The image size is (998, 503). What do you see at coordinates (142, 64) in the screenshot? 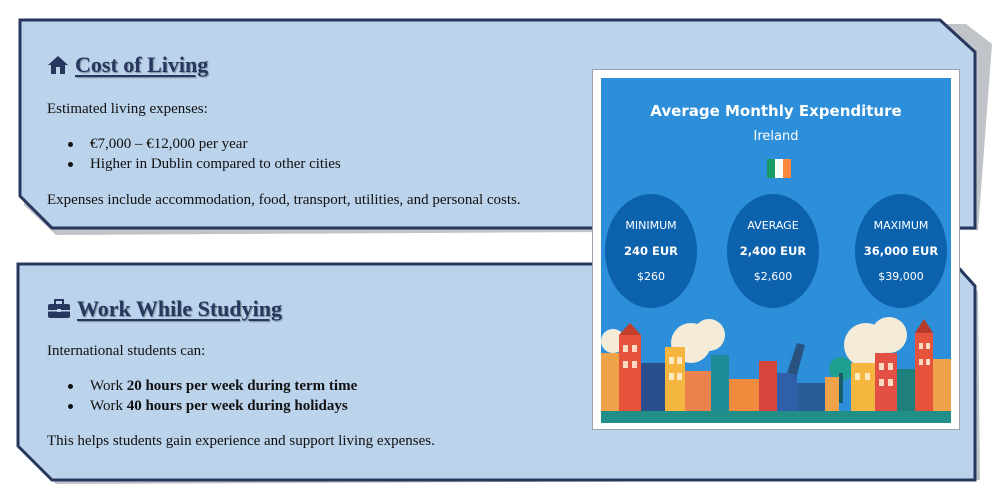
I see `cost-of-living-title: Cost of Living` at bounding box center [142, 64].